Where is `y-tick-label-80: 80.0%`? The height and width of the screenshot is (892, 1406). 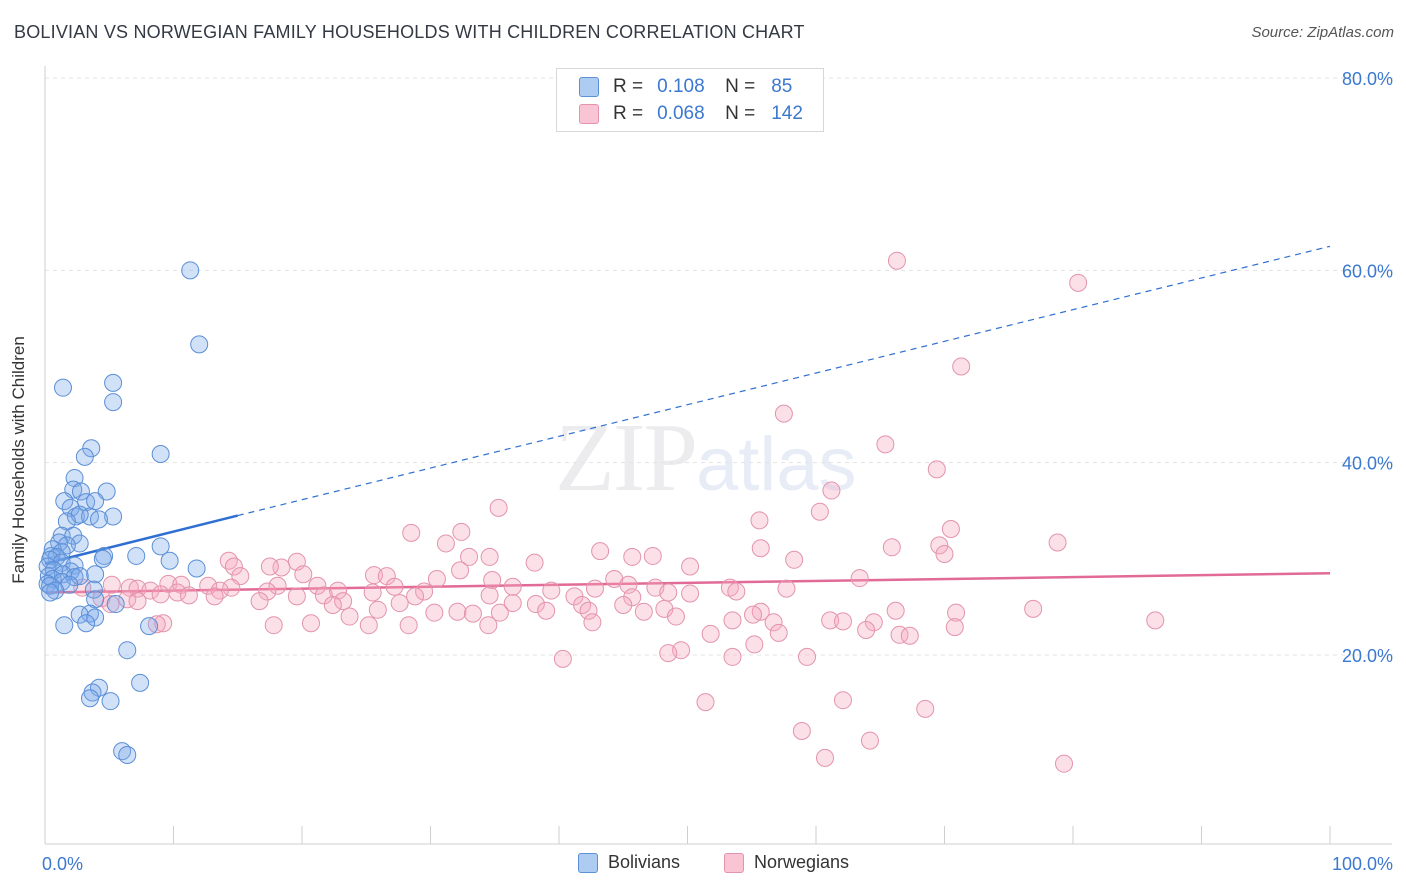
y-tick-label-80: 80.0% is located at coordinates (1367, 79).